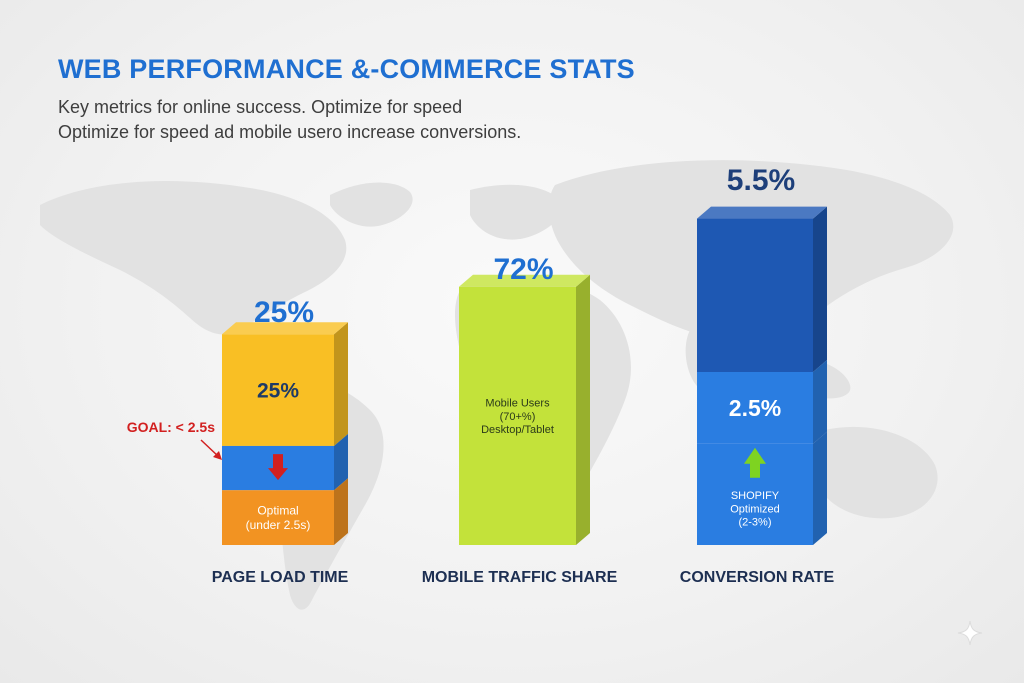 Image resolution: width=1024 pixels, height=683 pixels. I want to click on segment-label-1-1: 25%, so click(278, 390).